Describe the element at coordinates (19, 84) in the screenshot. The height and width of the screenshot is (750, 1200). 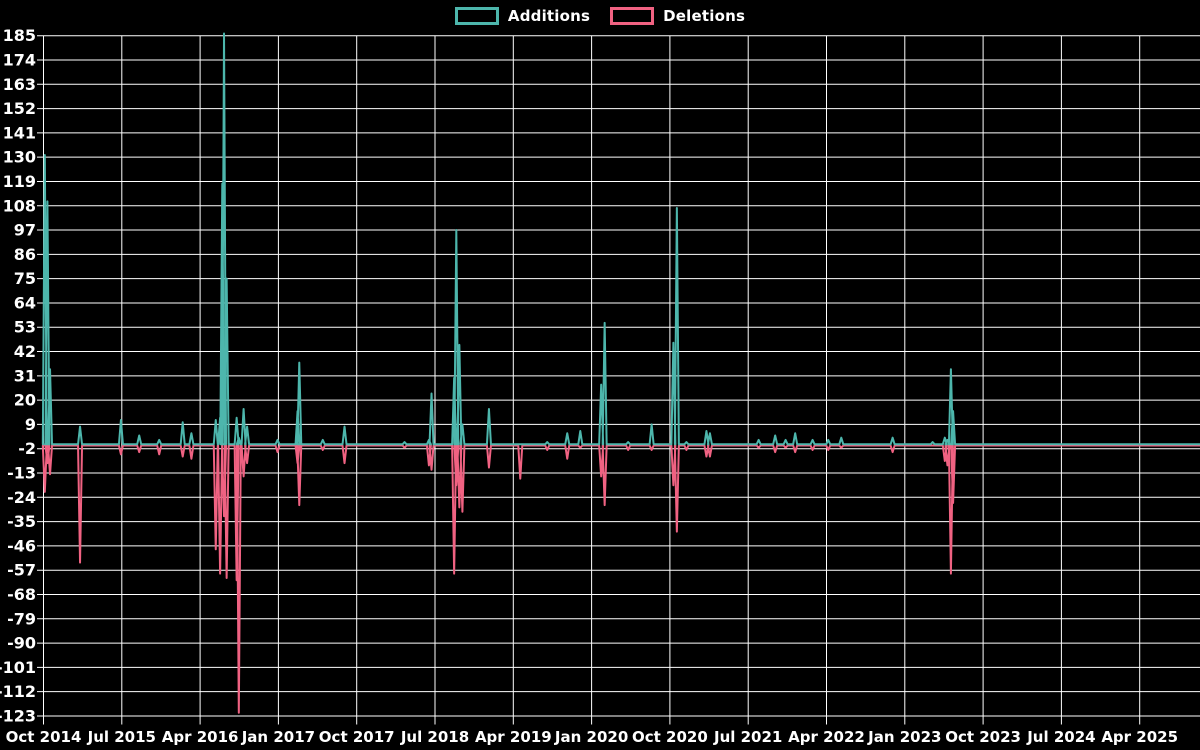
I see `y-tick-label: 163` at that location.